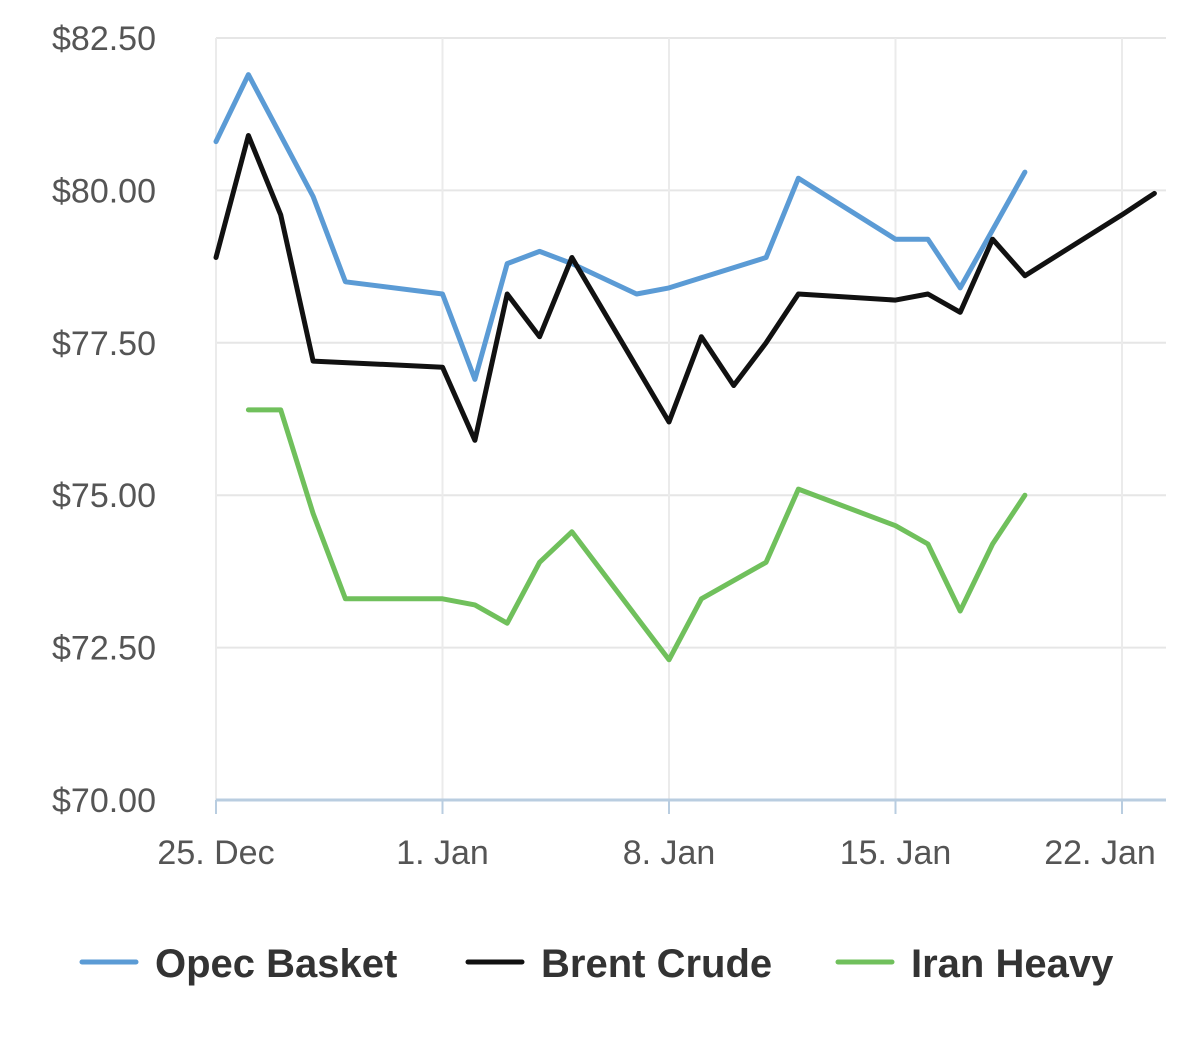 This screenshot has width=1200, height=1059. I want to click on x-tick-label: 8. Jan, so click(669, 853).